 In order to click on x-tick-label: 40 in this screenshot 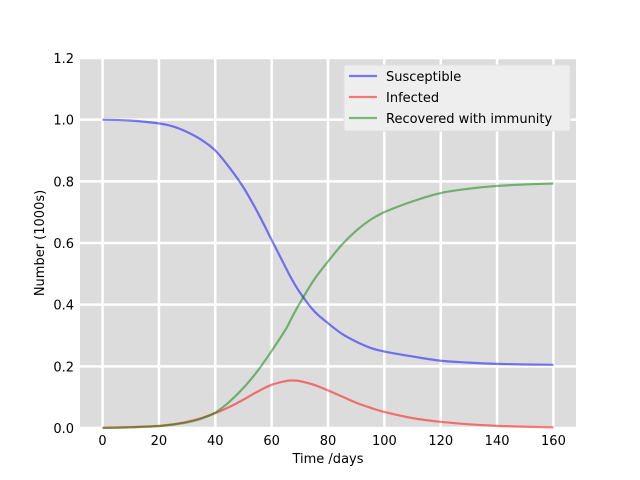, I will do `click(215, 441)`.